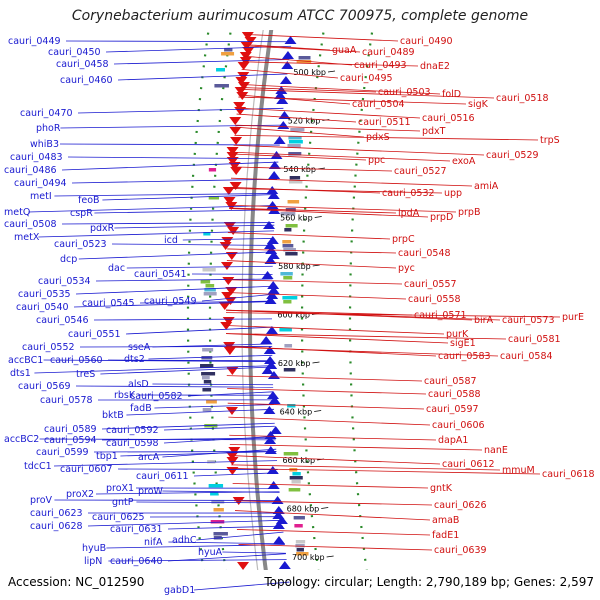 This screenshot has width=600, height=600. What do you see at coordinates (526, 356) in the screenshot?
I see `gene-label: cauri_0584` at bounding box center [526, 356].